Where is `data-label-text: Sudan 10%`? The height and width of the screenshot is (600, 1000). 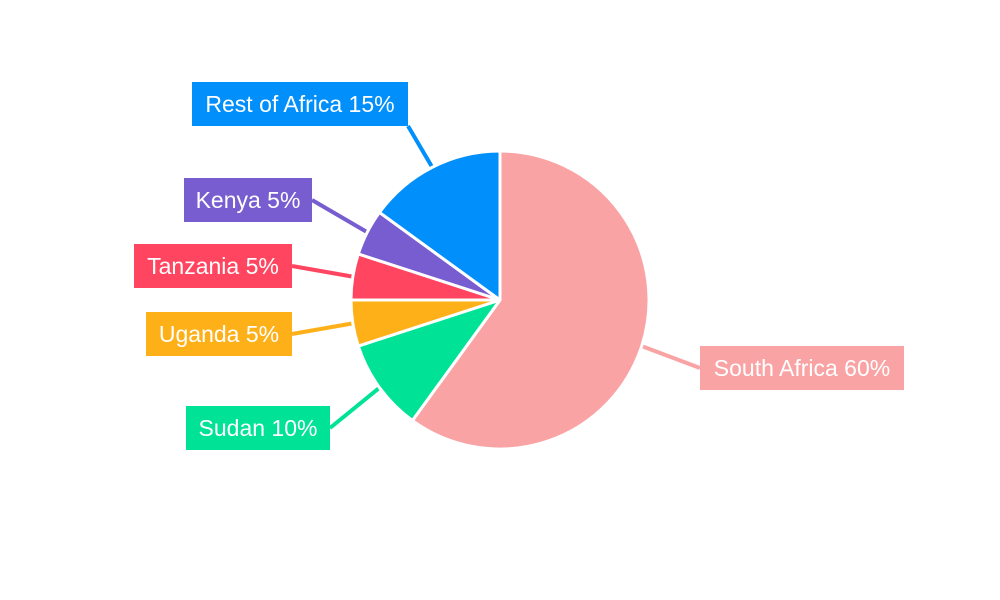
data-label-text: Sudan 10% is located at coordinates (258, 428).